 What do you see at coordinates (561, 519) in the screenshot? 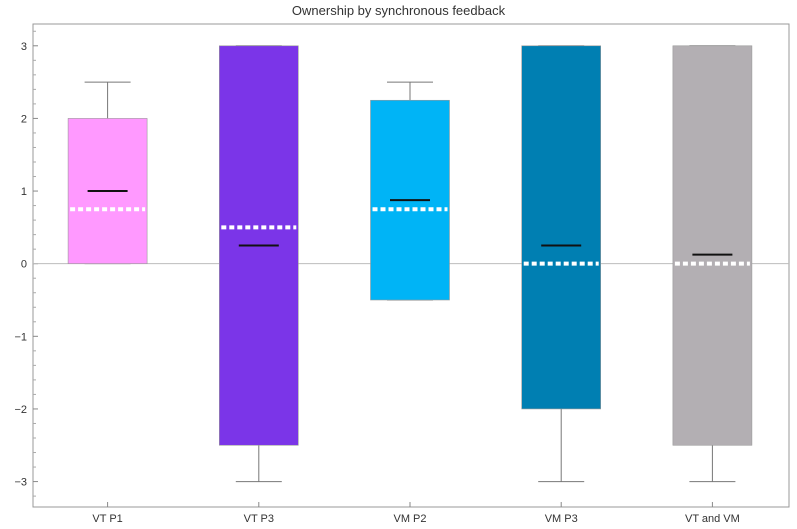
I see `x-tick-label: VM P3` at bounding box center [561, 519].